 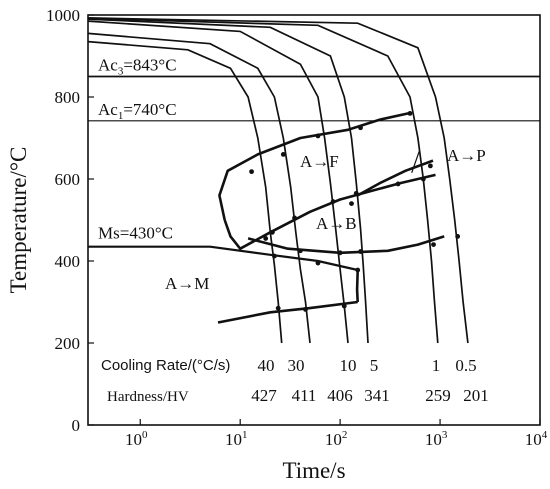 What do you see at coordinates (438, 395) in the screenshot?
I see `hardness-value: 259` at bounding box center [438, 395].